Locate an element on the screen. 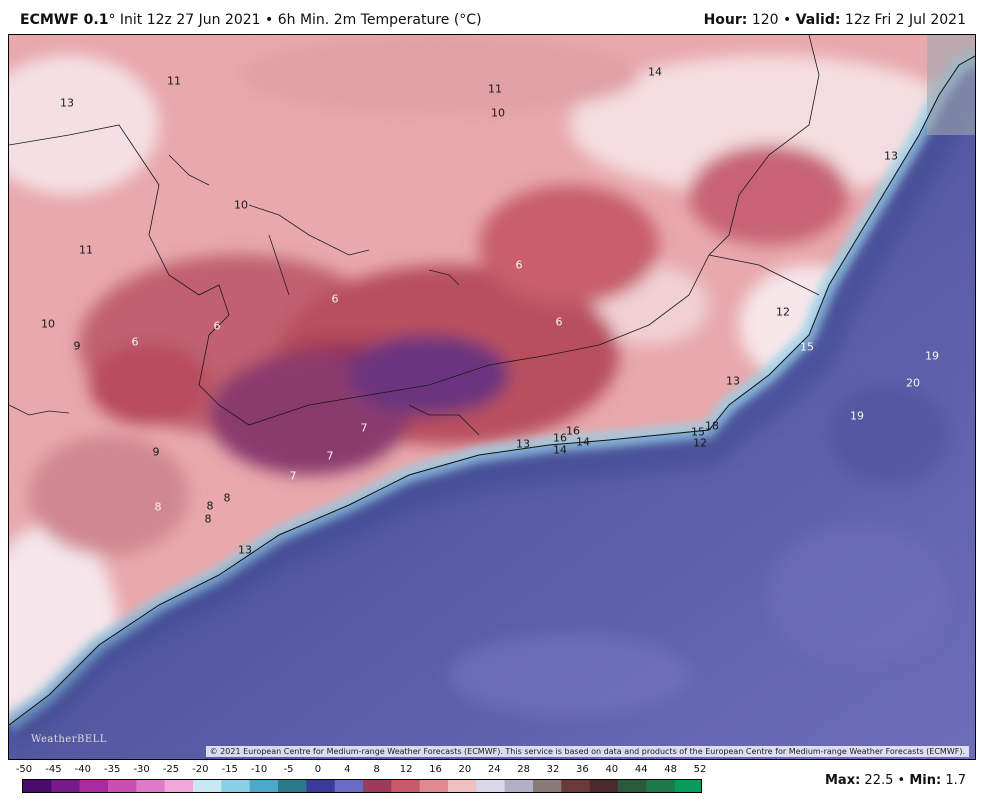 This screenshot has width=984, height=808. max-label: Max: is located at coordinates (842, 780).